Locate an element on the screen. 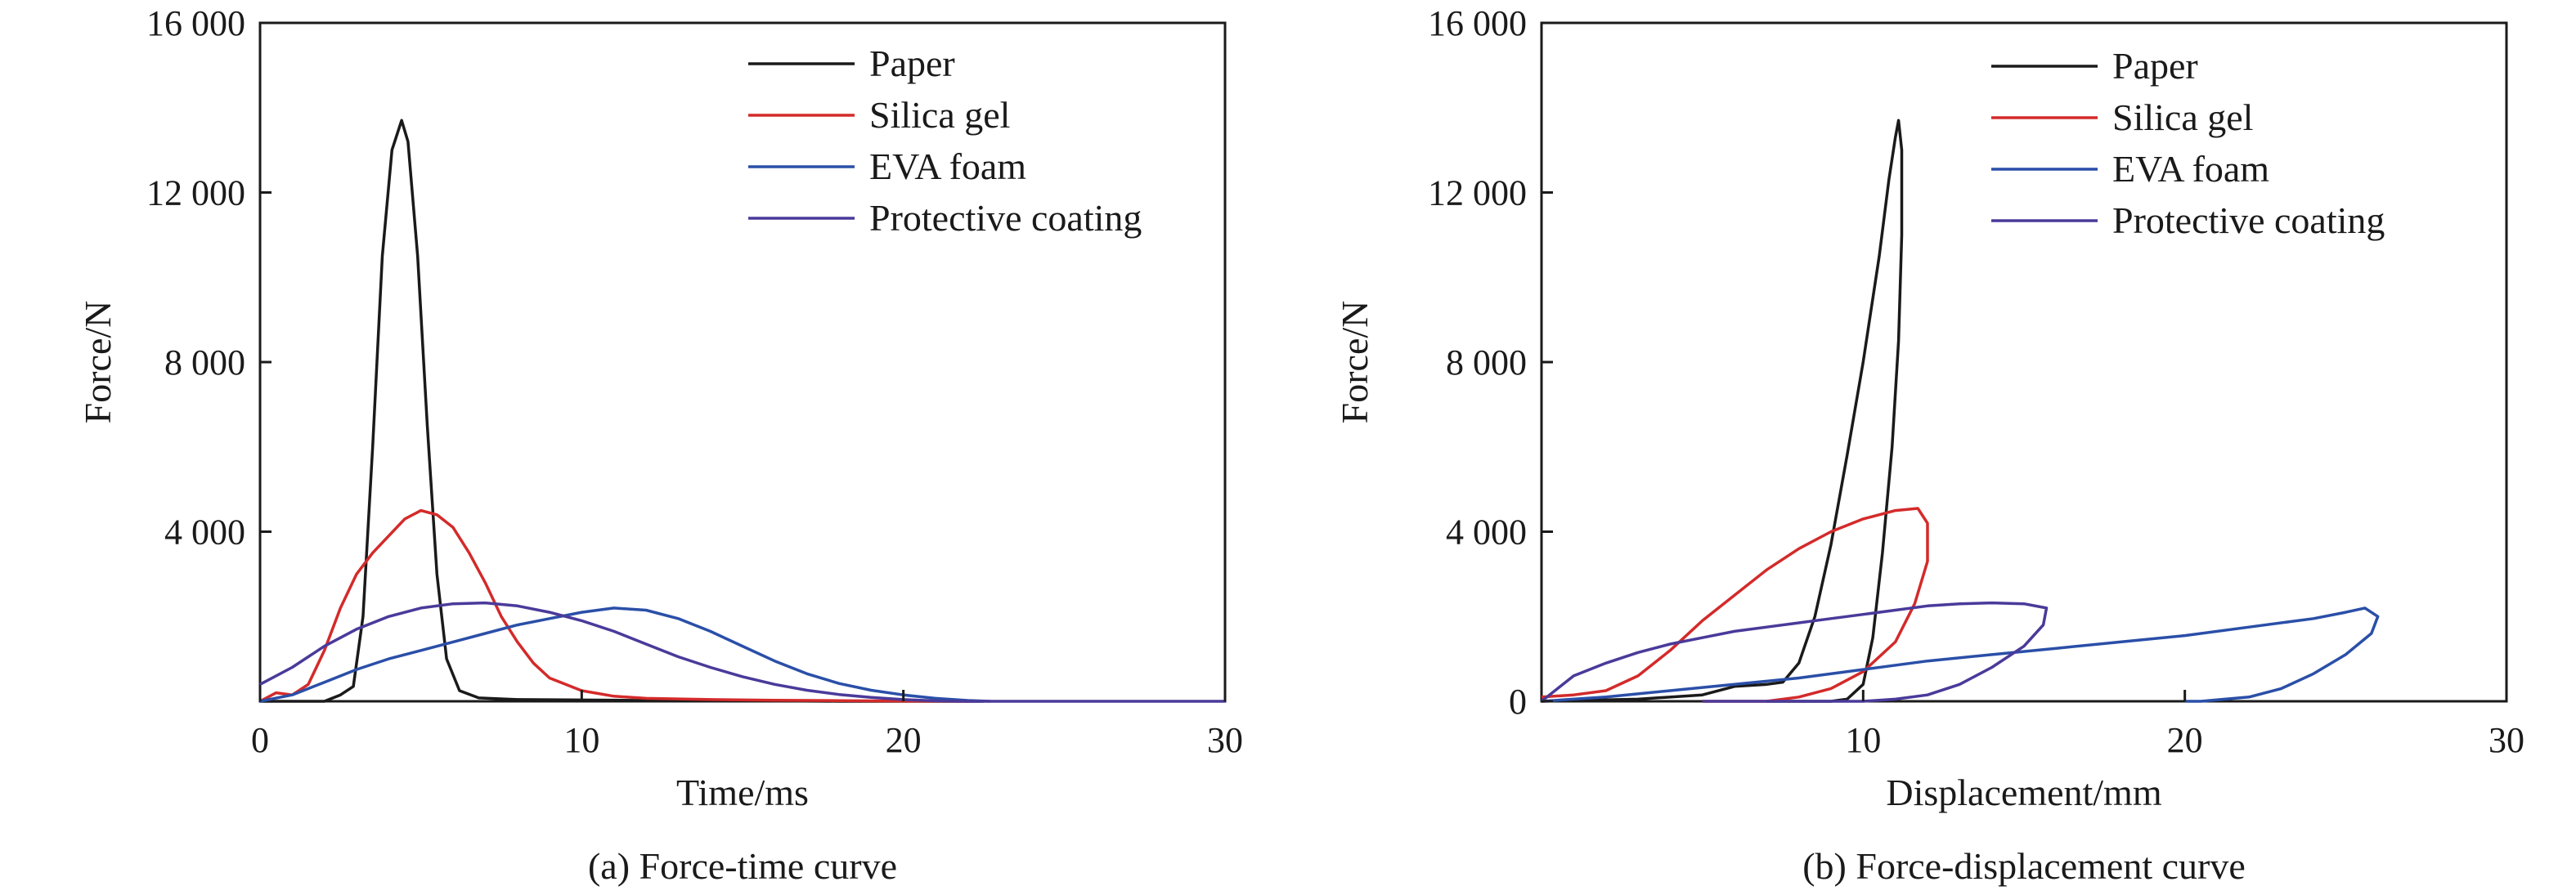 This screenshot has width=2576, height=895. y-tick-label: 0 is located at coordinates (1518, 702).